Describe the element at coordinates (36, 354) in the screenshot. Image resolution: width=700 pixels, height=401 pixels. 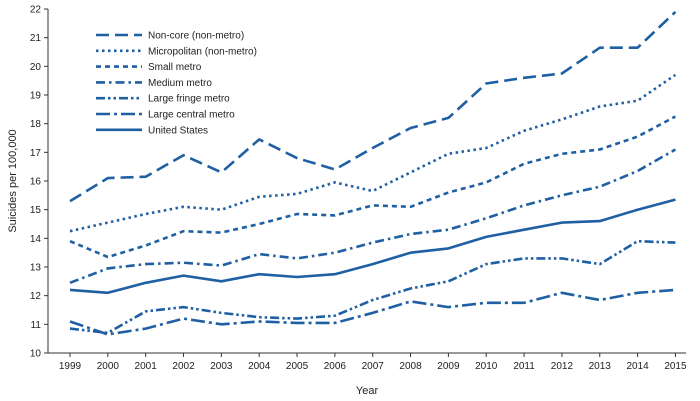
I see `y-tick-label: 10` at that location.